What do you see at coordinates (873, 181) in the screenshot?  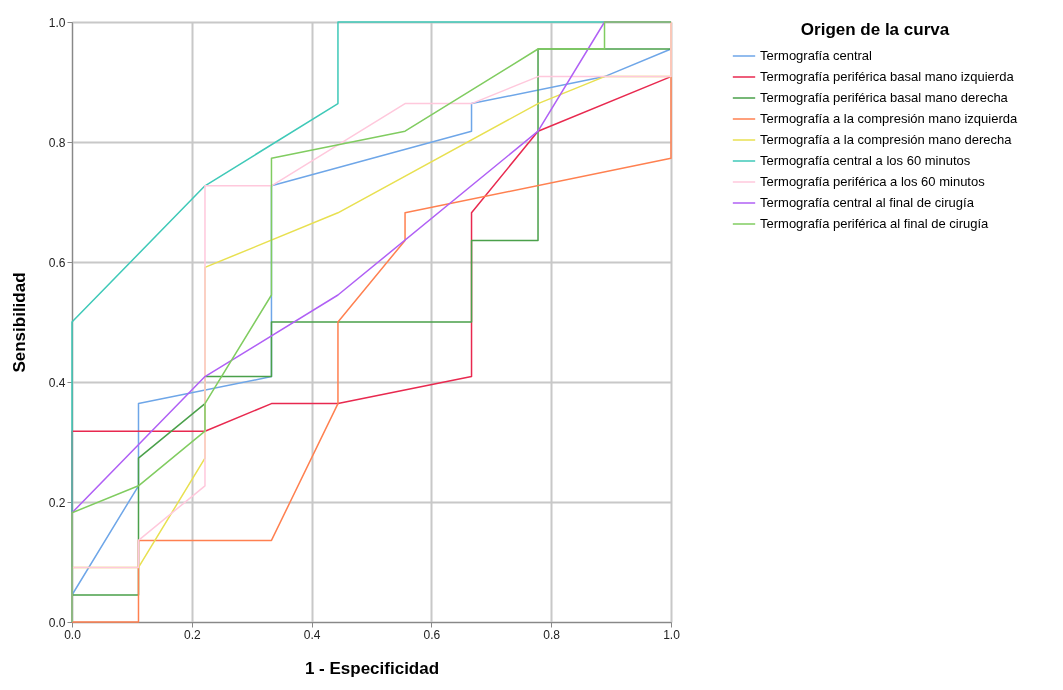 I see `legend-label: Termografía periférica a los 60 minutos` at bounding box center [873, 181].